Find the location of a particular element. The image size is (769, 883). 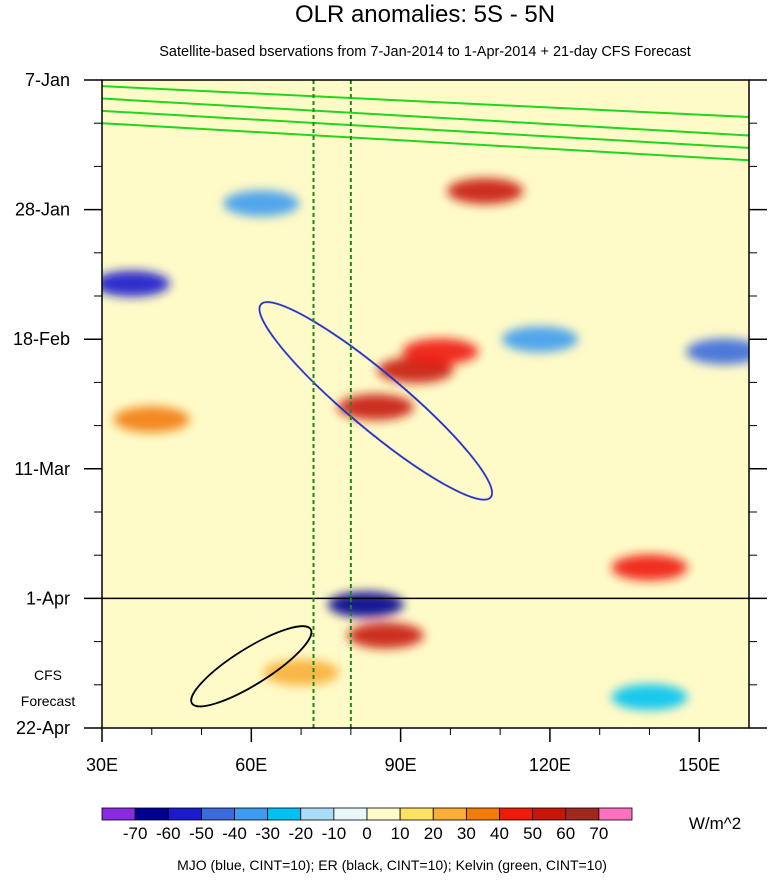

colorbar-label: -70 is located at coordinates (135, 833).